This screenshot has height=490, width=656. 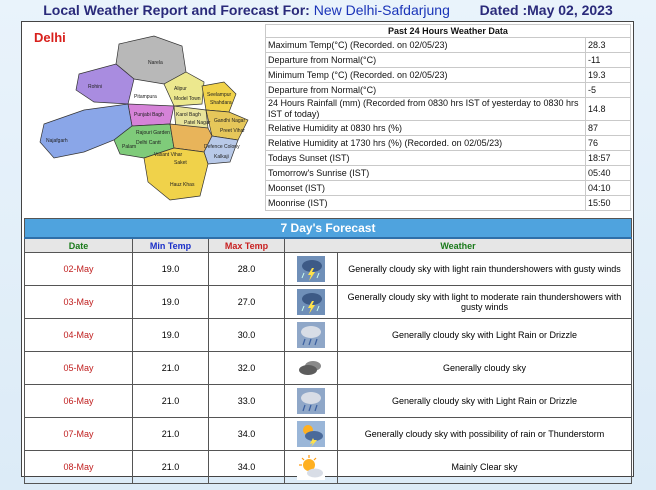 I want to click on svg-text: Seelampur, so click(x=219, y=95).